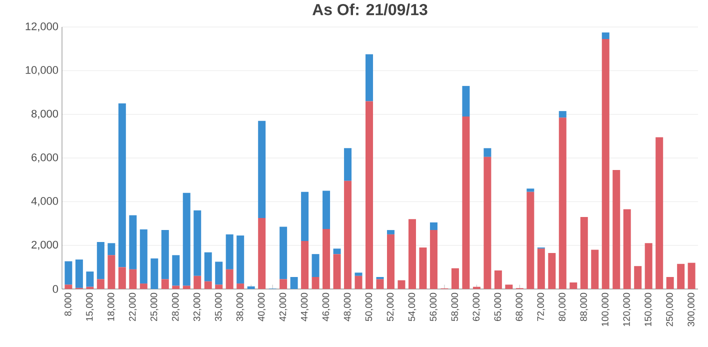  What do you see at coordinates (44, 201) in the screenshot?
I see `y-tick-label: 4,000` at bounding box center [44, 201].